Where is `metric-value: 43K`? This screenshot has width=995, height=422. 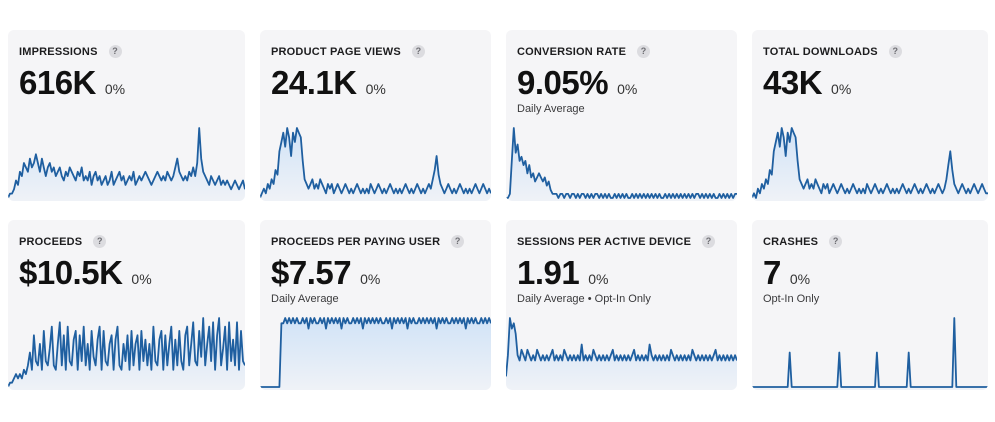
metric-value: 43K is located at coordinates (793, 82).